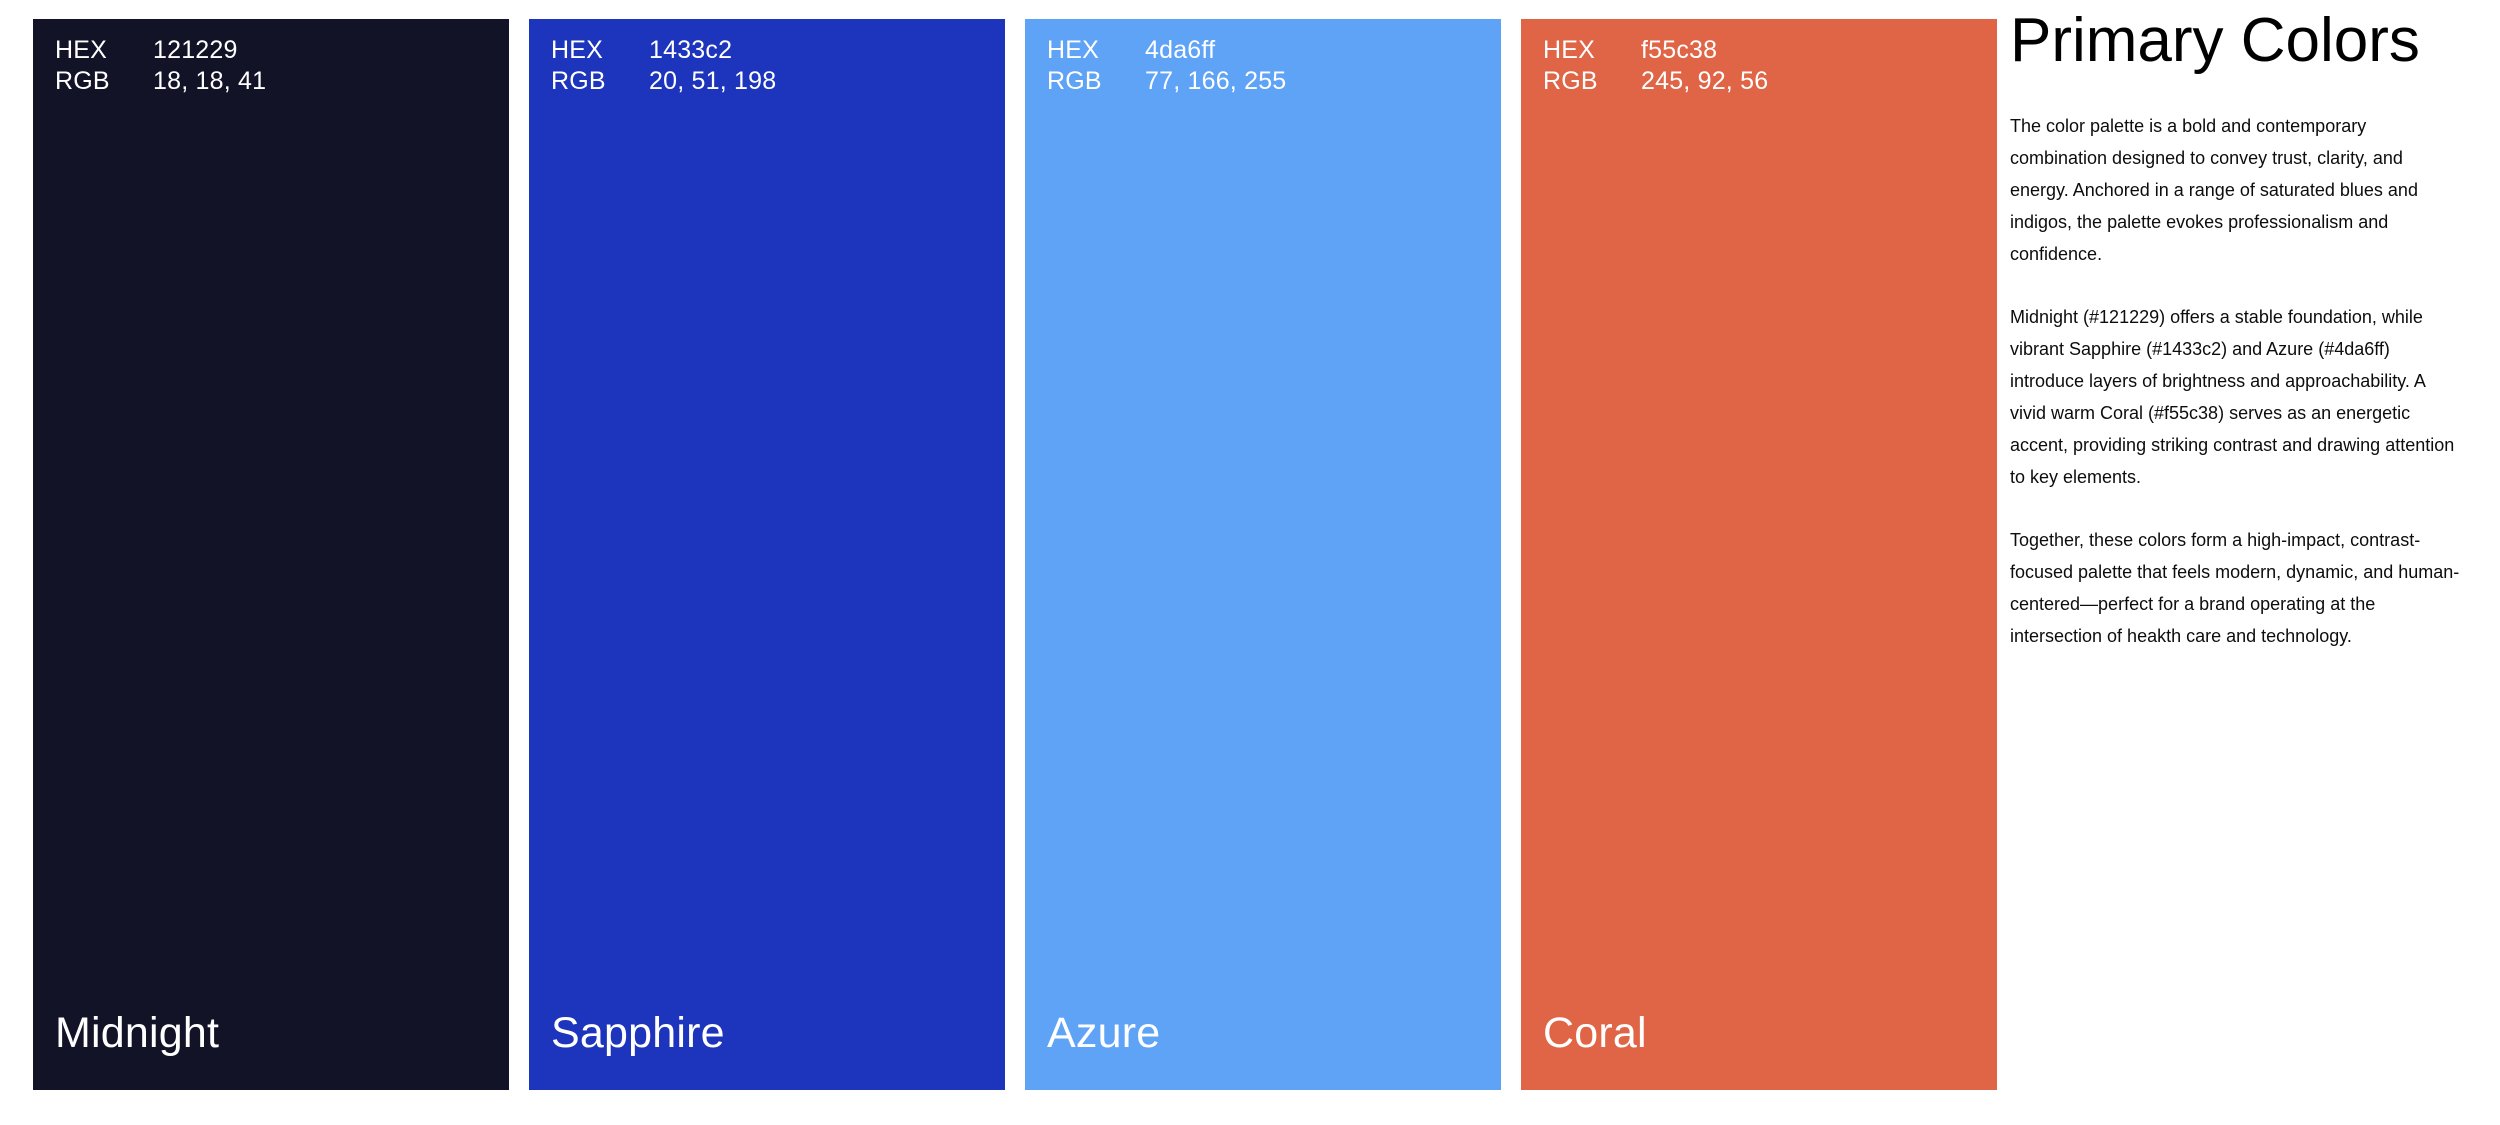 This screenshot has height=1125, width=2500. I want to click on swatch-name: Coral, so click(1595, 1033).